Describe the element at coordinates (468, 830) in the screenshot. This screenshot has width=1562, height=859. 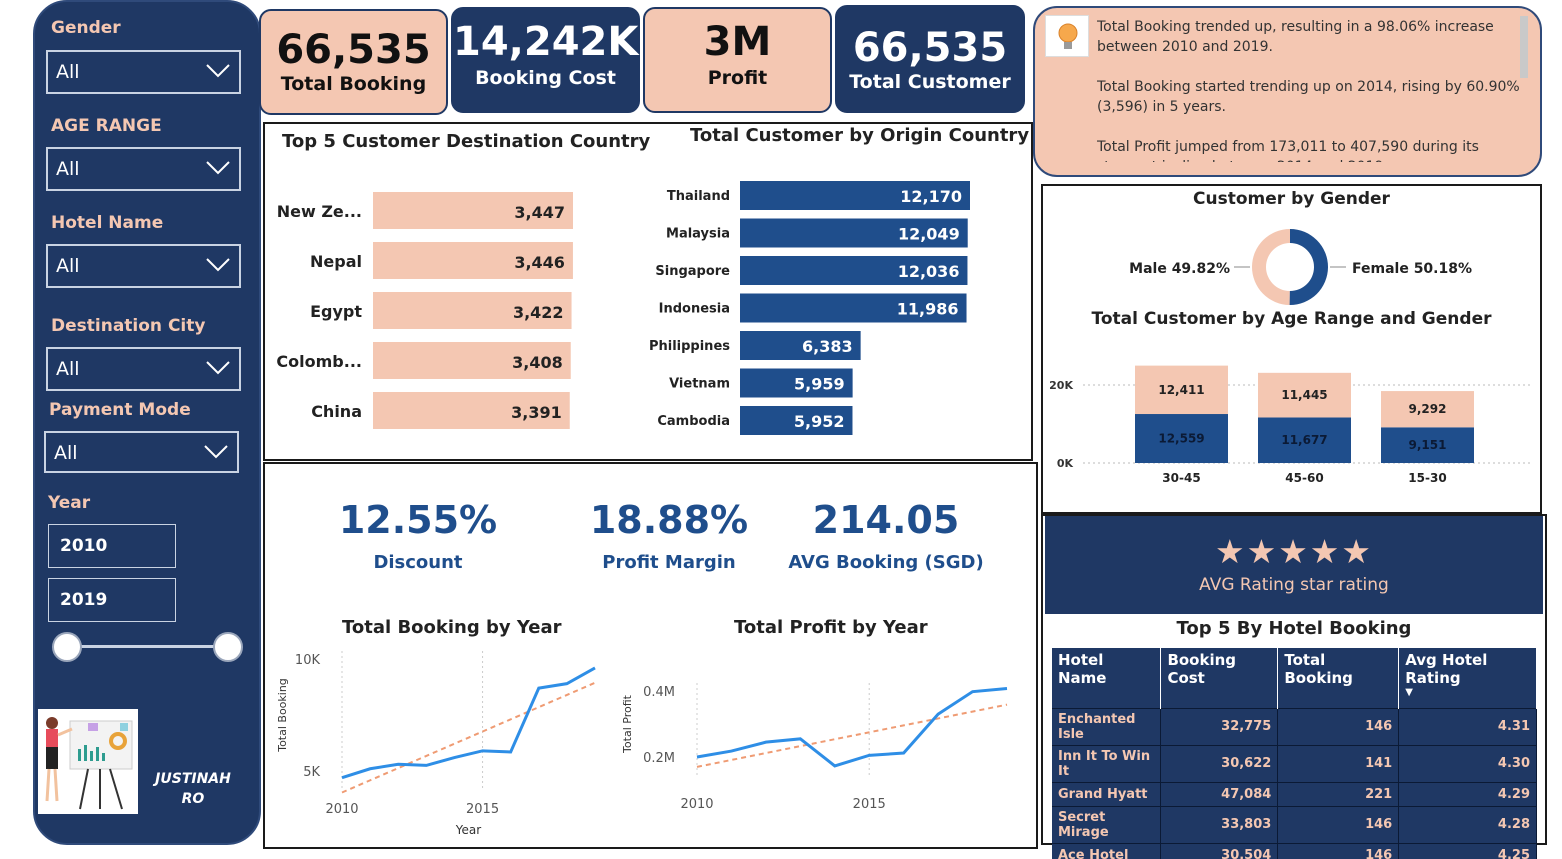
I see `line-xlabel: Year` at that location.